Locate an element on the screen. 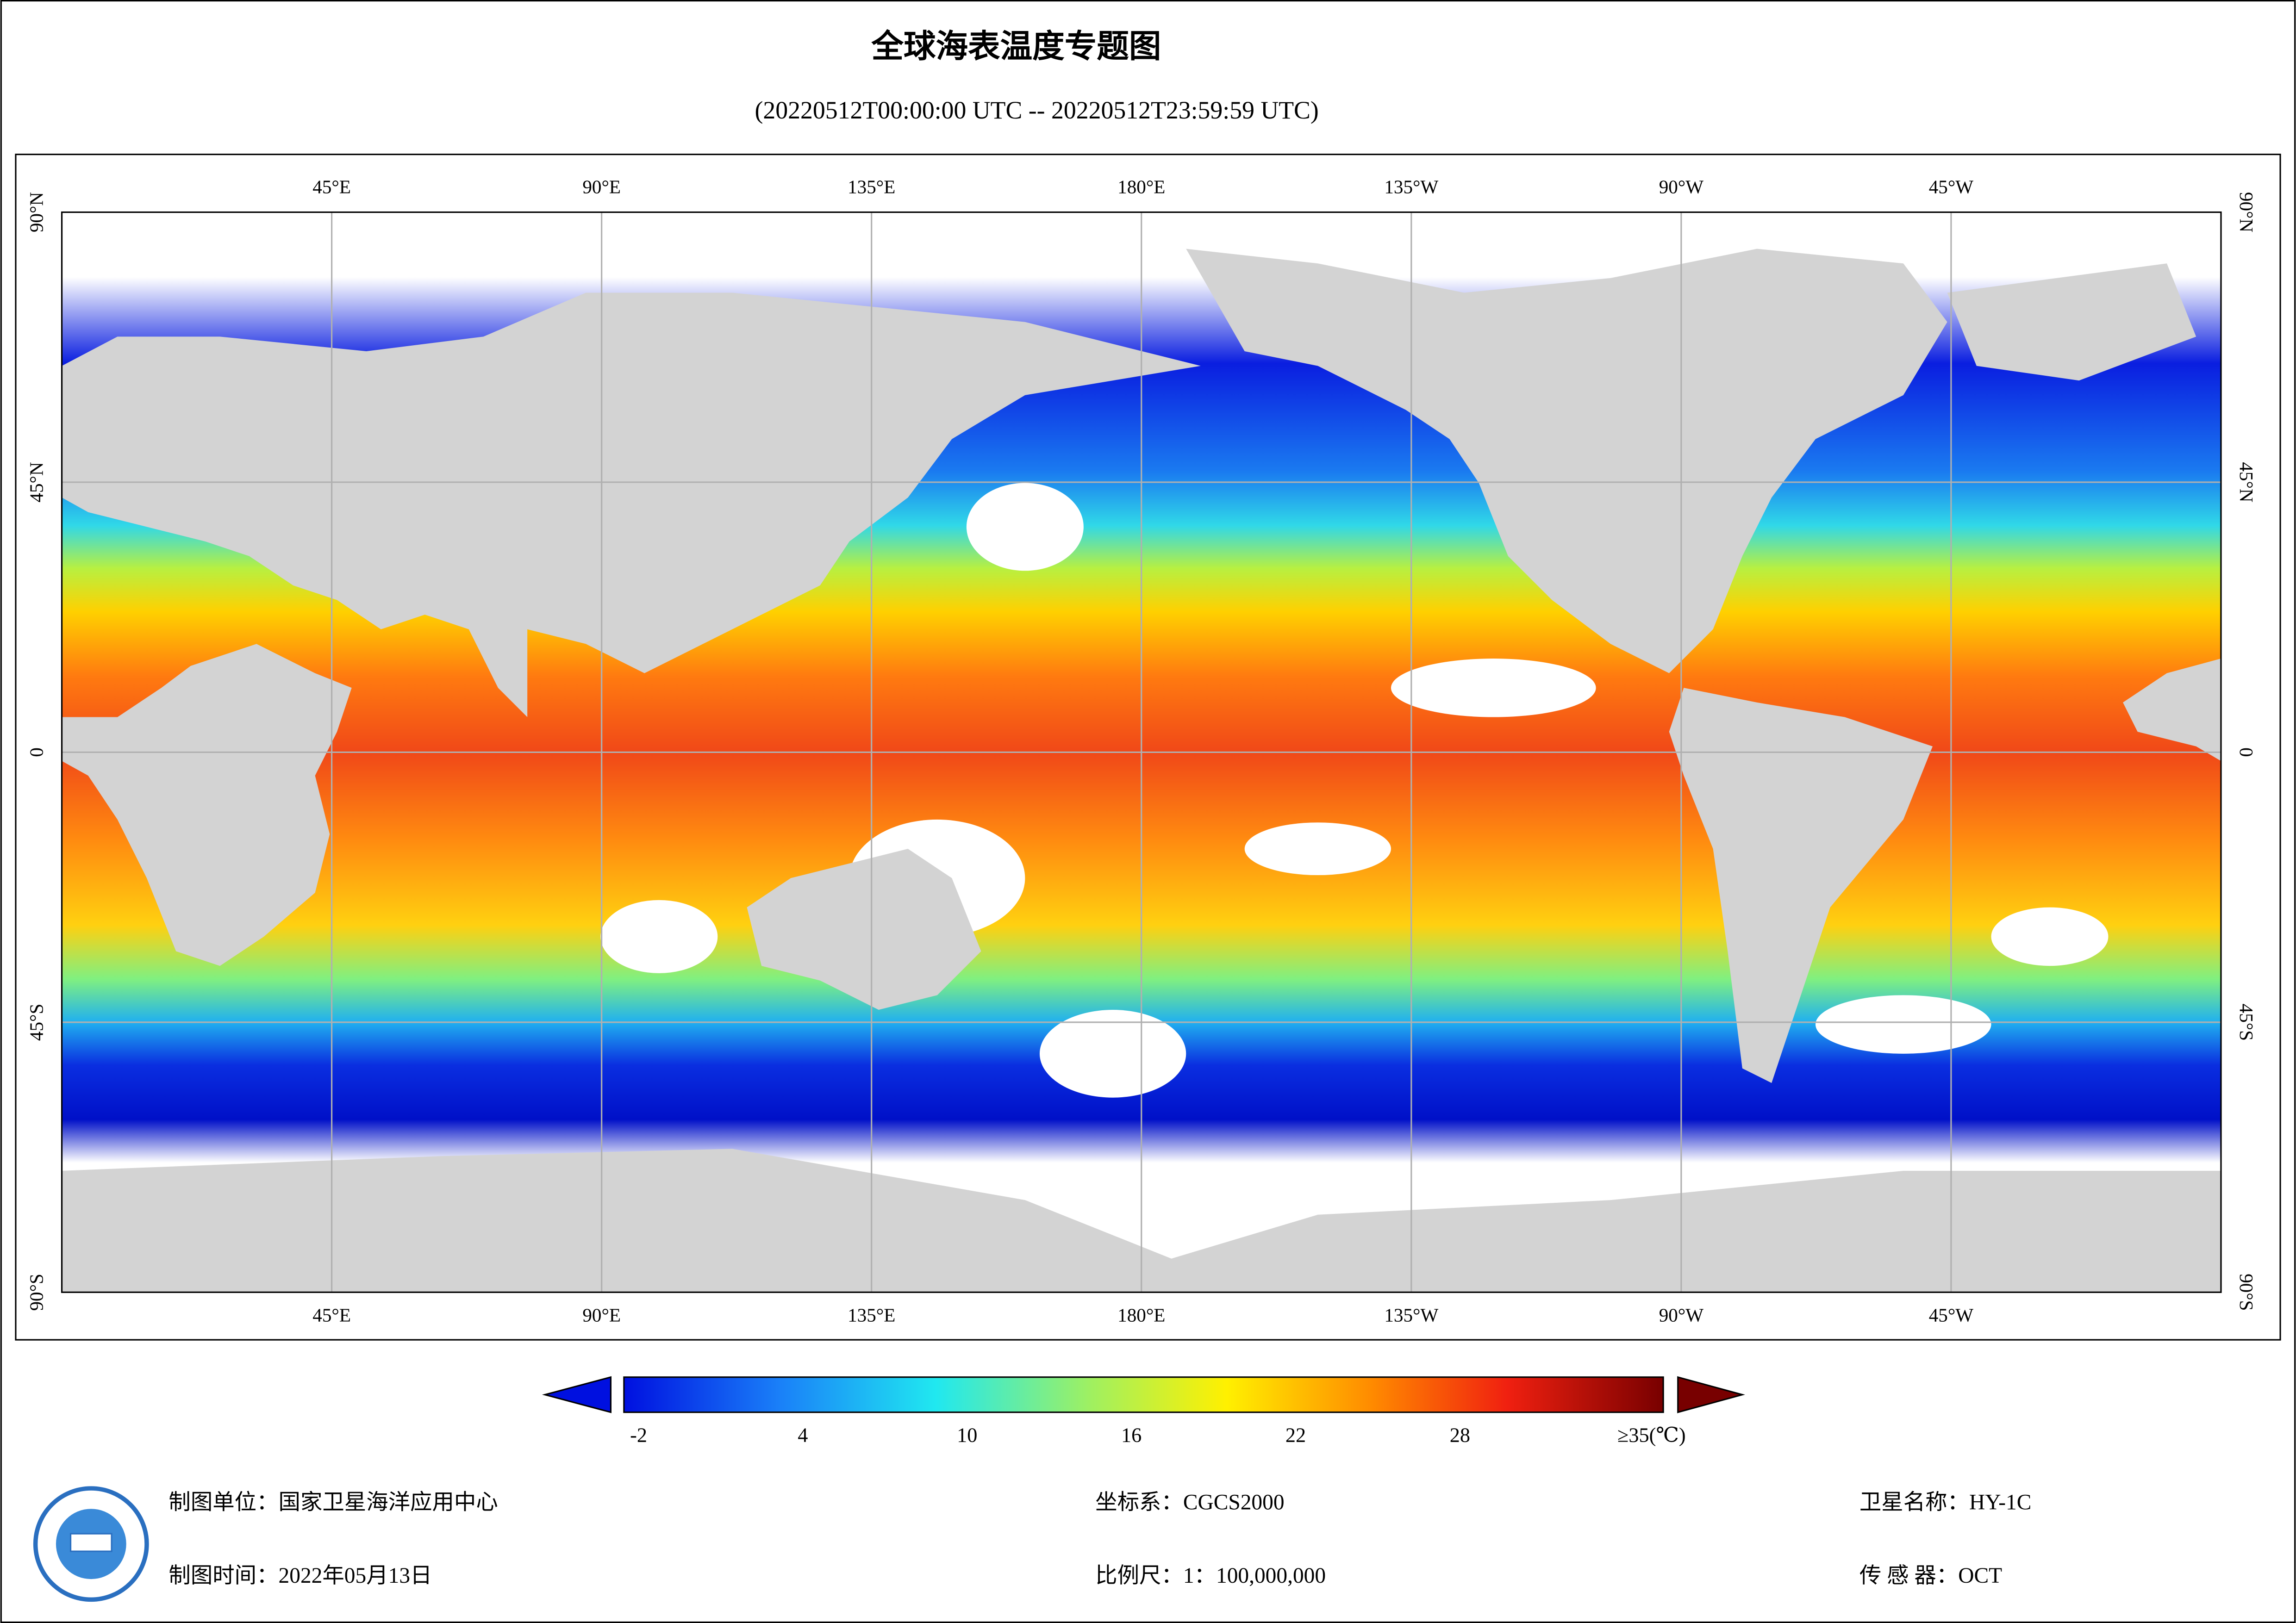 This screenshot has height=1623, width=2296. footer-scale: 比例尺：1：100,000,000 is located at coordinates (1210, 1576).